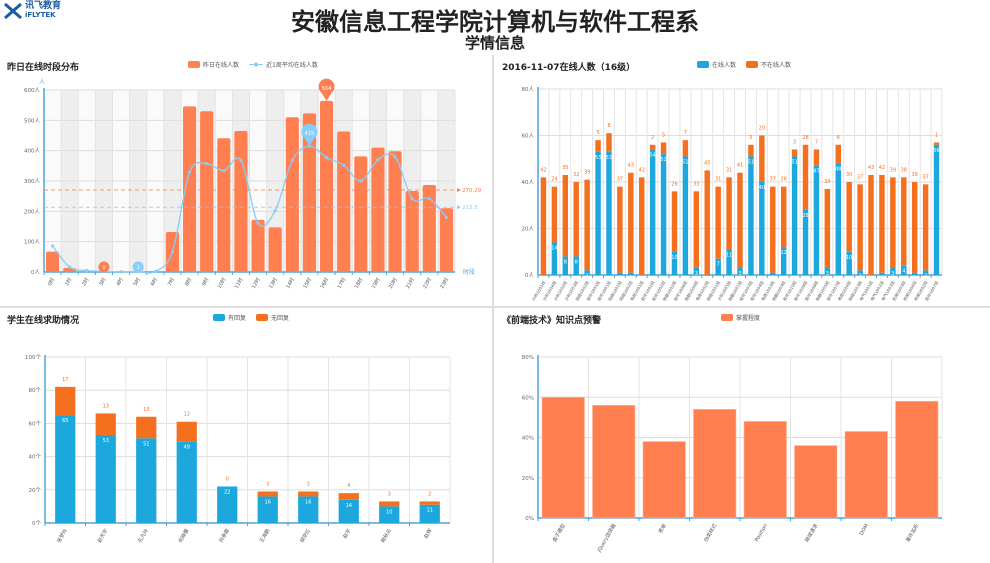  What do you see at coordinates (528, 229) in the screenshot?
I see `y-tick-label: 20人` at bounding box center [528, 229].